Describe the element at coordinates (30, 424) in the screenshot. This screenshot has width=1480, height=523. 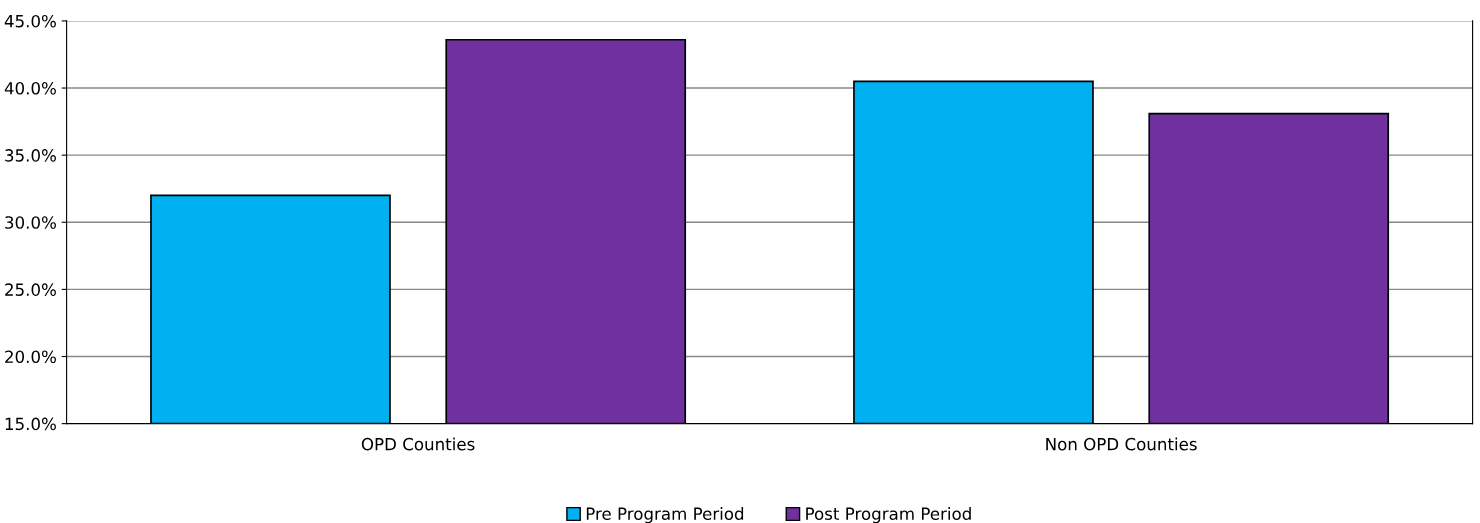
I see `y-tick-label: 15.0%` at that location.